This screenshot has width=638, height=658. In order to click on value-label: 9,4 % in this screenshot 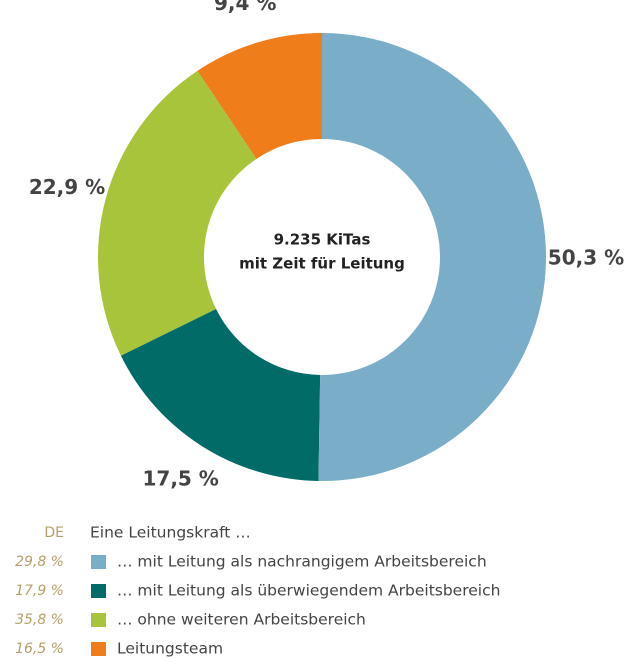, I will do `click(245, 7)`.